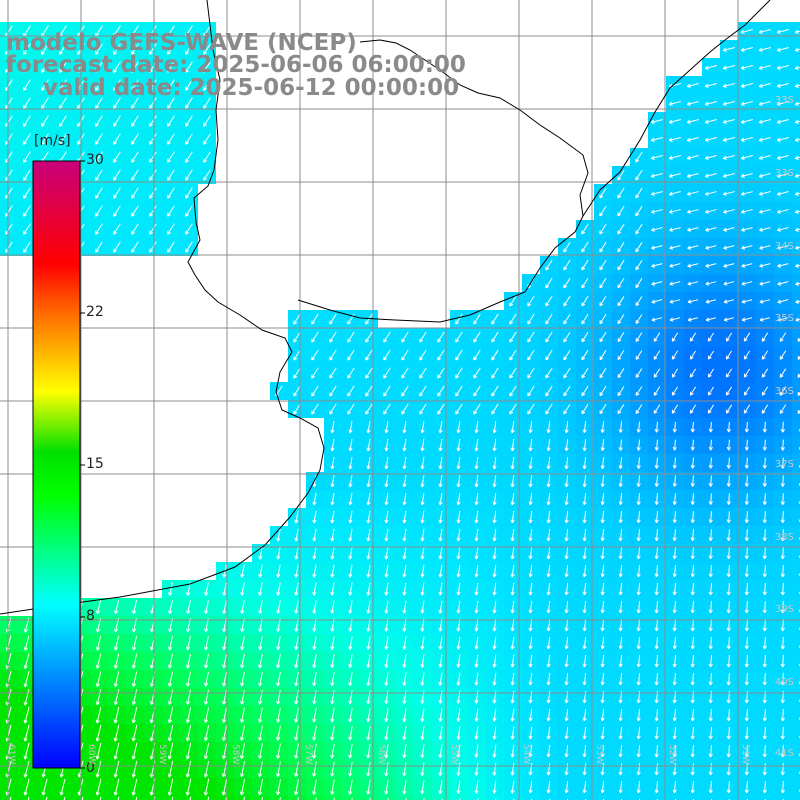 The width and height of the screenshot is (800, 800). What do you see at coordinates (11, 754) in the screenshot?
I see `lon-label: 61W` at bounding box center [11, 754].